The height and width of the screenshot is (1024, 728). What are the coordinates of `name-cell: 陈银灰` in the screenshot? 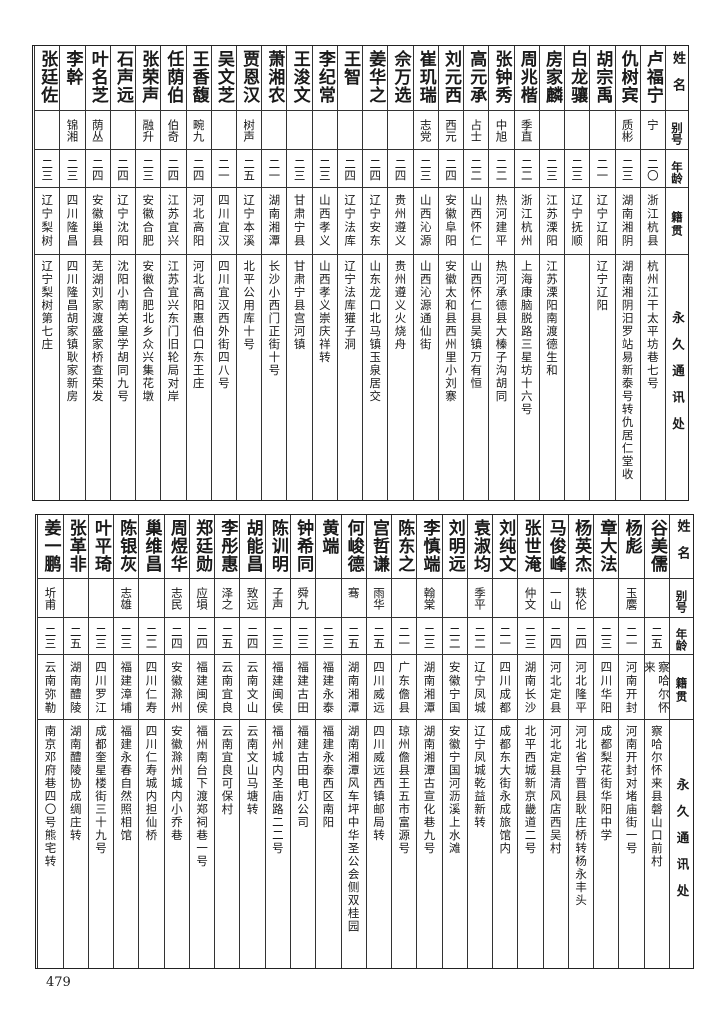 It's located at (126, 547).